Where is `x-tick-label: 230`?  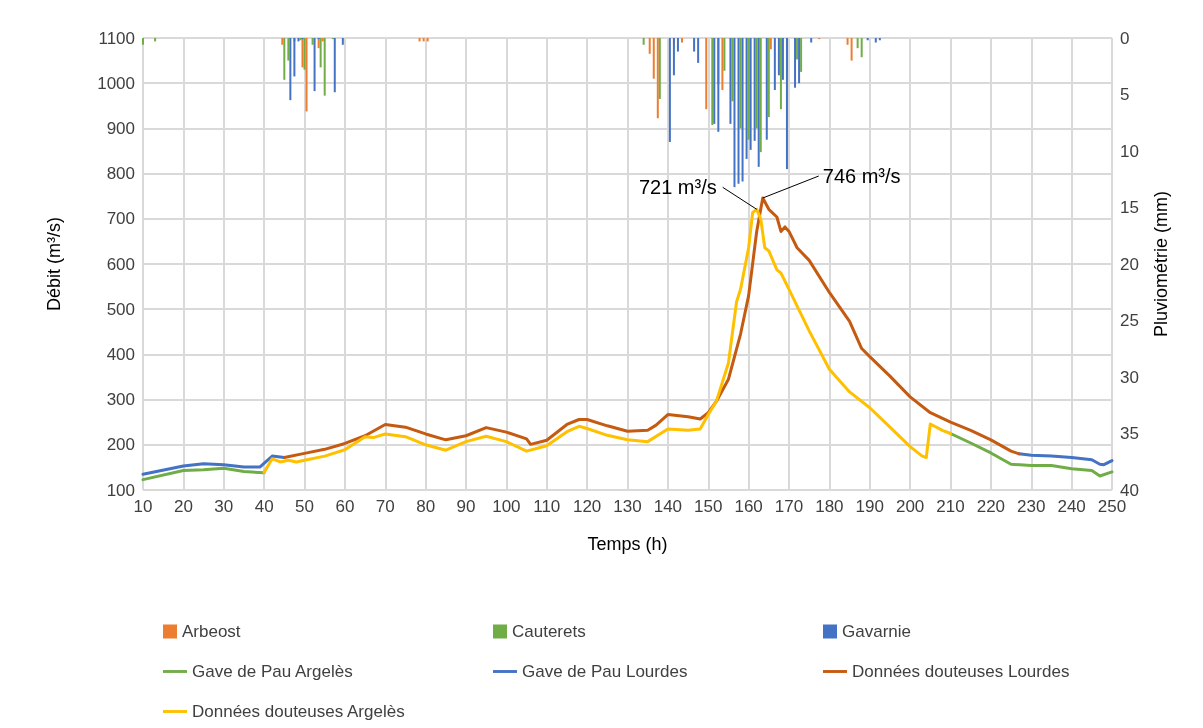
x-tick-label: 230 is located at coordinates (1031, 506).